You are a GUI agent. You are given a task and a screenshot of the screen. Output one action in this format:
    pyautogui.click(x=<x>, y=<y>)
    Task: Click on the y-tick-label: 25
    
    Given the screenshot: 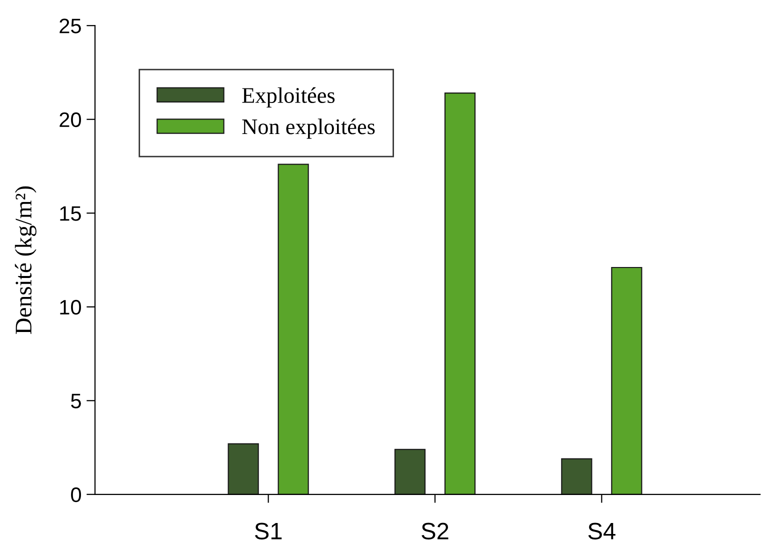 What is the action you would take?
    pyautogui.click(x=70, y=26)
    